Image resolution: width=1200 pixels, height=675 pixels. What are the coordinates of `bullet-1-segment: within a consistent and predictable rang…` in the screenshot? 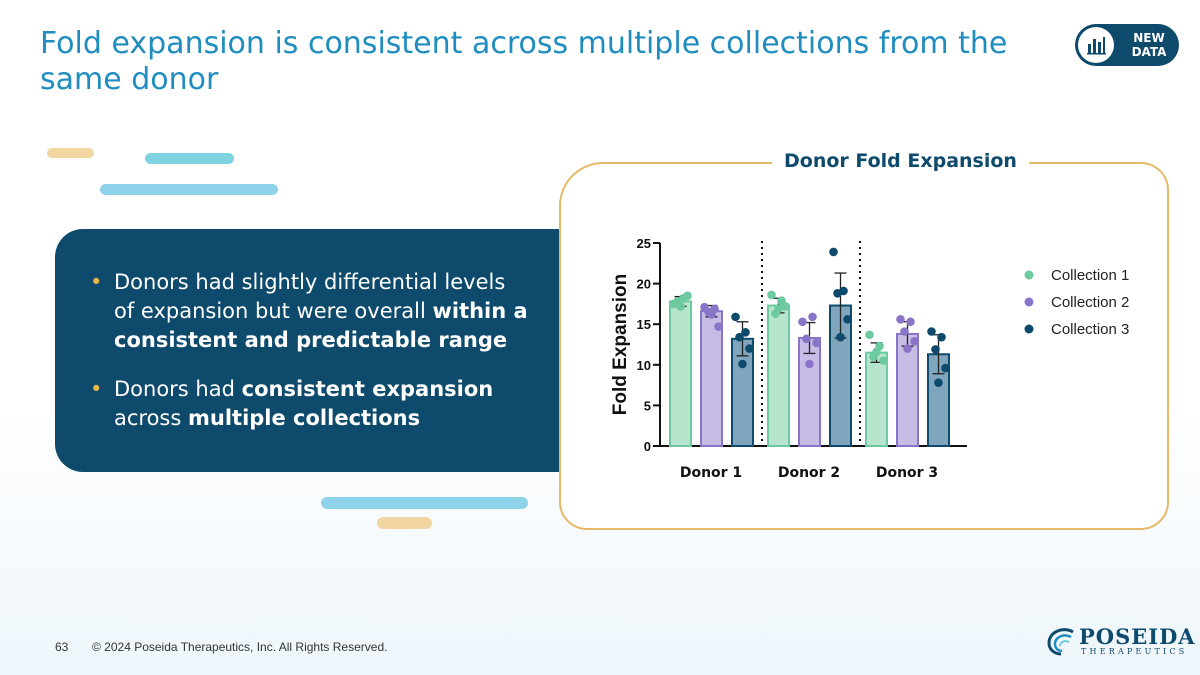 It's located at (321, 325).